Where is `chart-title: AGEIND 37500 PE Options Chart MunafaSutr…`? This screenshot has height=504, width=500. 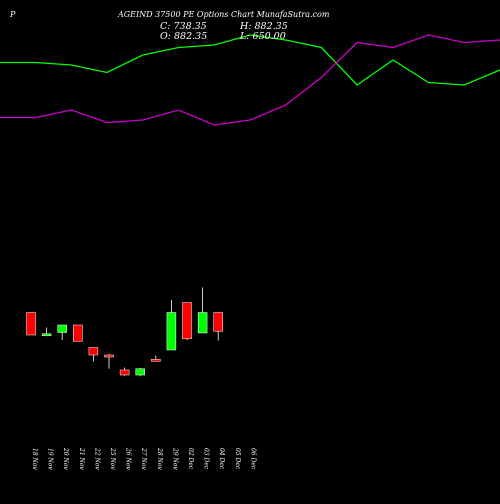
chart-title: AGEIND 37500 PE Options Chart MunafaSutr… is located at coordinates (224, 14).